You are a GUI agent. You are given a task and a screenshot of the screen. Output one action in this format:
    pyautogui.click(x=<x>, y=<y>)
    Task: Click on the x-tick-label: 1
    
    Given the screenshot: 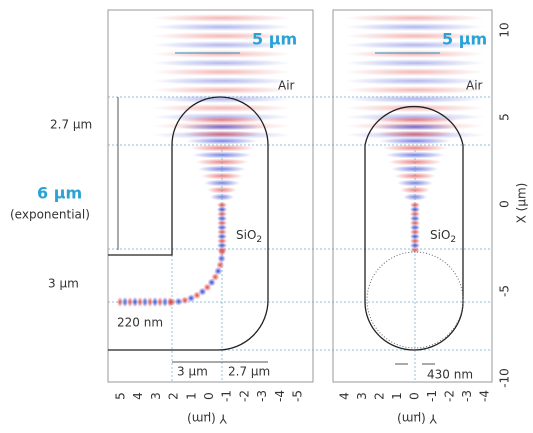 What is the action you would take?
    pyautogui.click(x=191, y=396)
    